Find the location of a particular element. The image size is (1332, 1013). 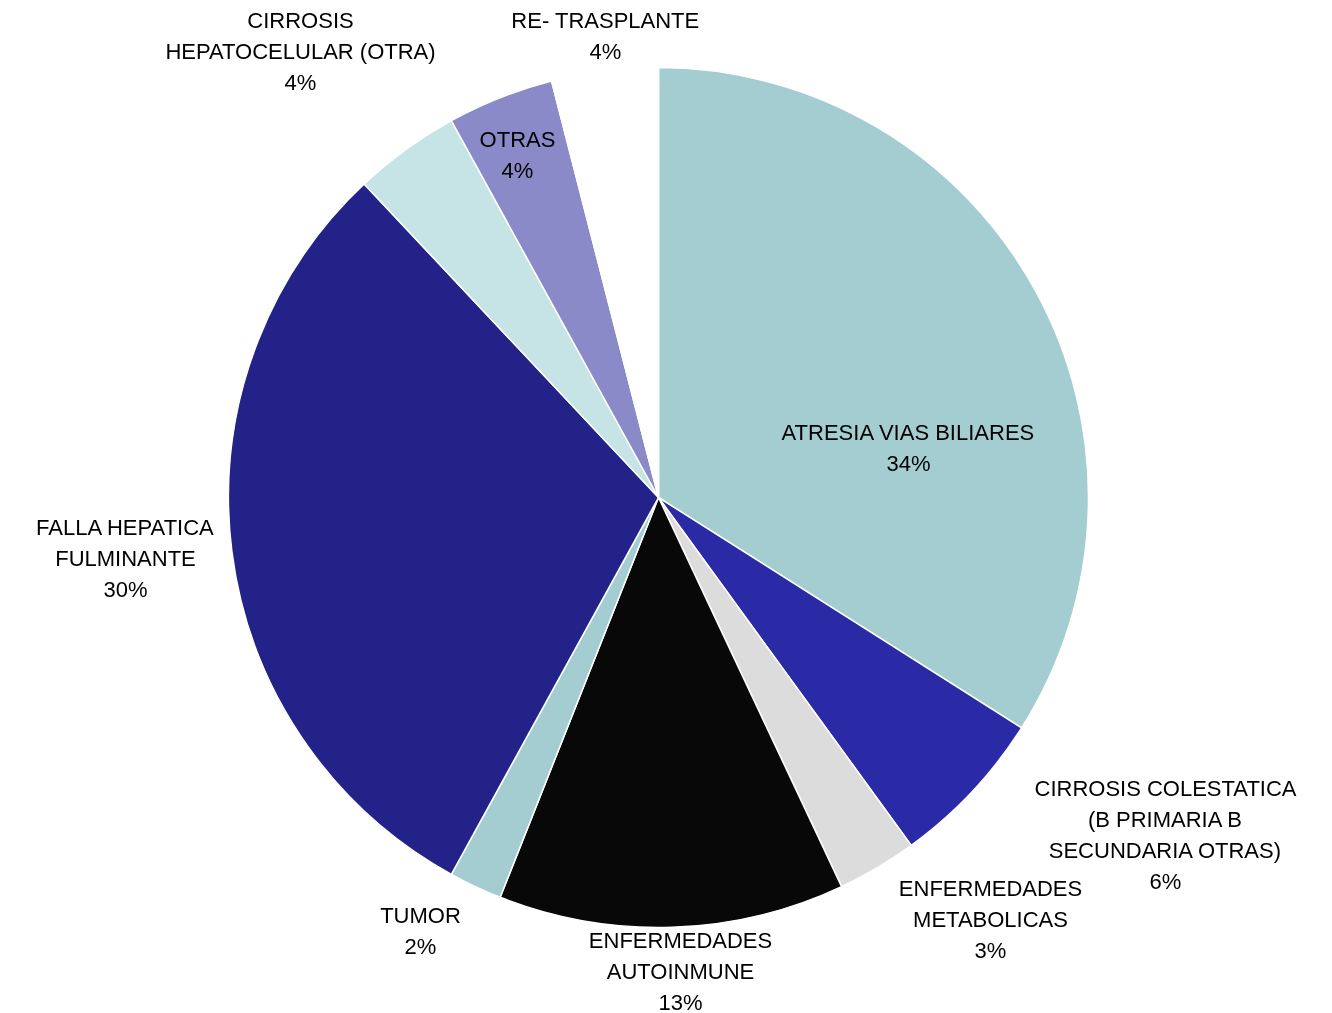

slice-label: ENFERMEDADES AUTOINMUNE is located at coordinates (680, 956).